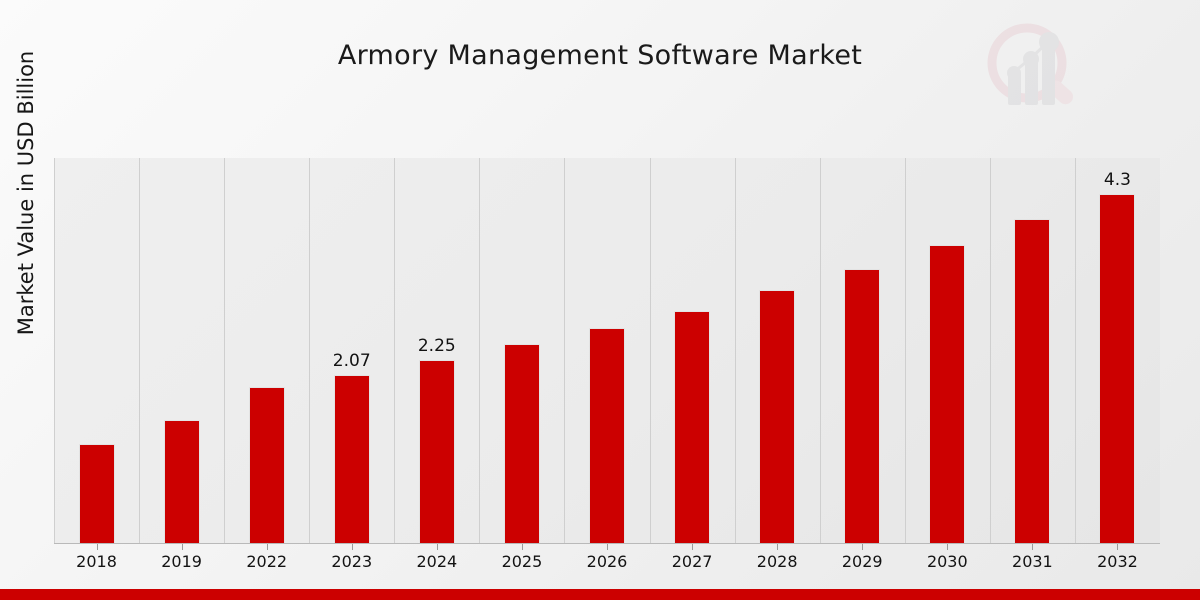  Describe the element at coordinates (600, 594) in the screenshot. I see `footer-accent-strip` at that location.